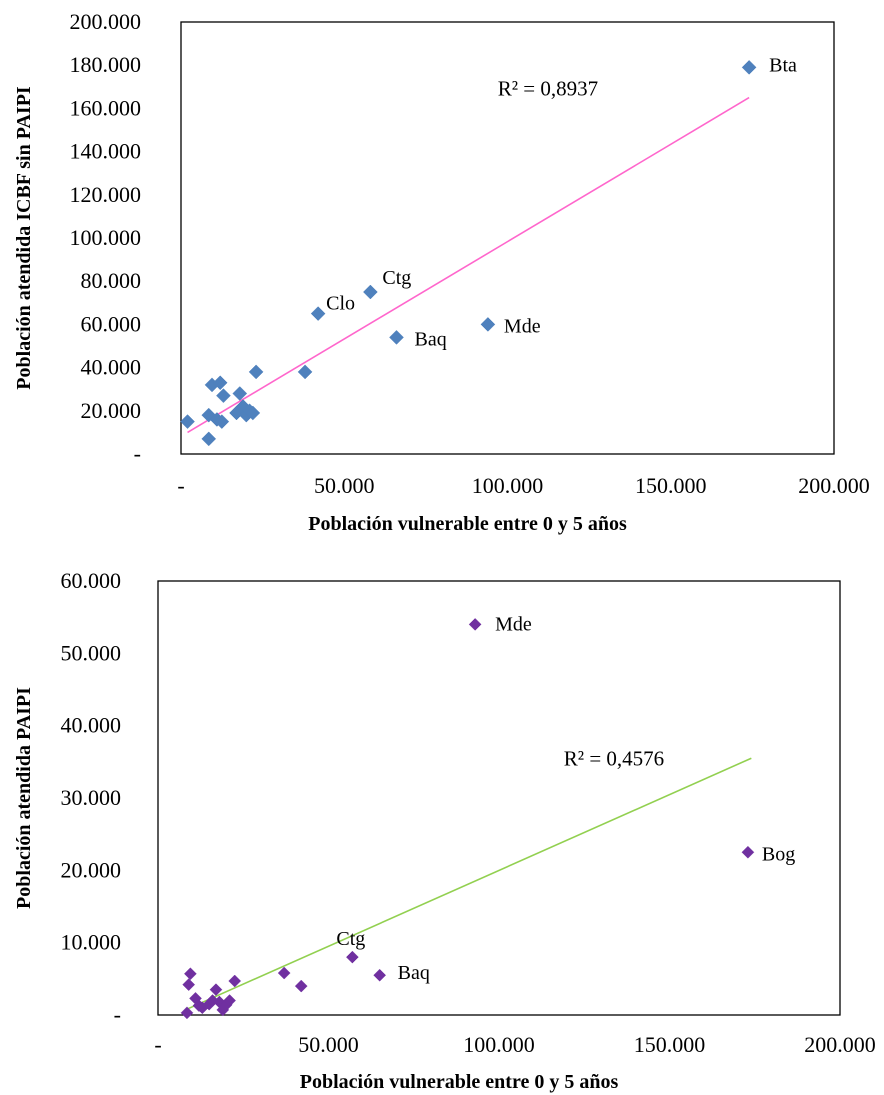  Describe the element at coordinates (614, 758) in the screenshot. I see `r-squared-label: R² = 0,4576` at that location.